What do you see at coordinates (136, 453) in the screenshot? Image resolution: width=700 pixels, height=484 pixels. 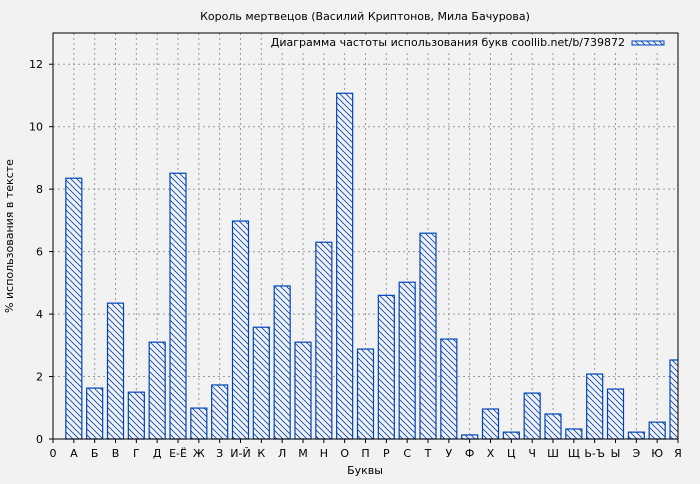 I see `x-tick-label: Г` at bounding box center [136, 453].